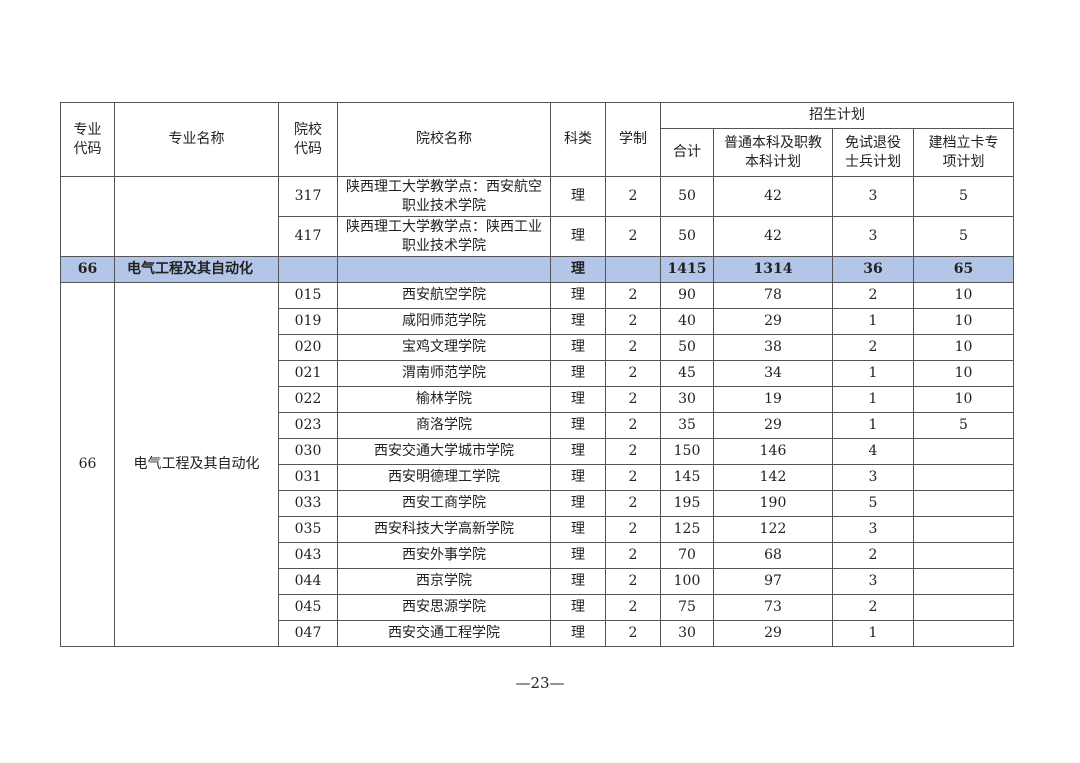 This screenshot has width=1080, height=763. I want to click on total-cell: 90, so click(687, 295).